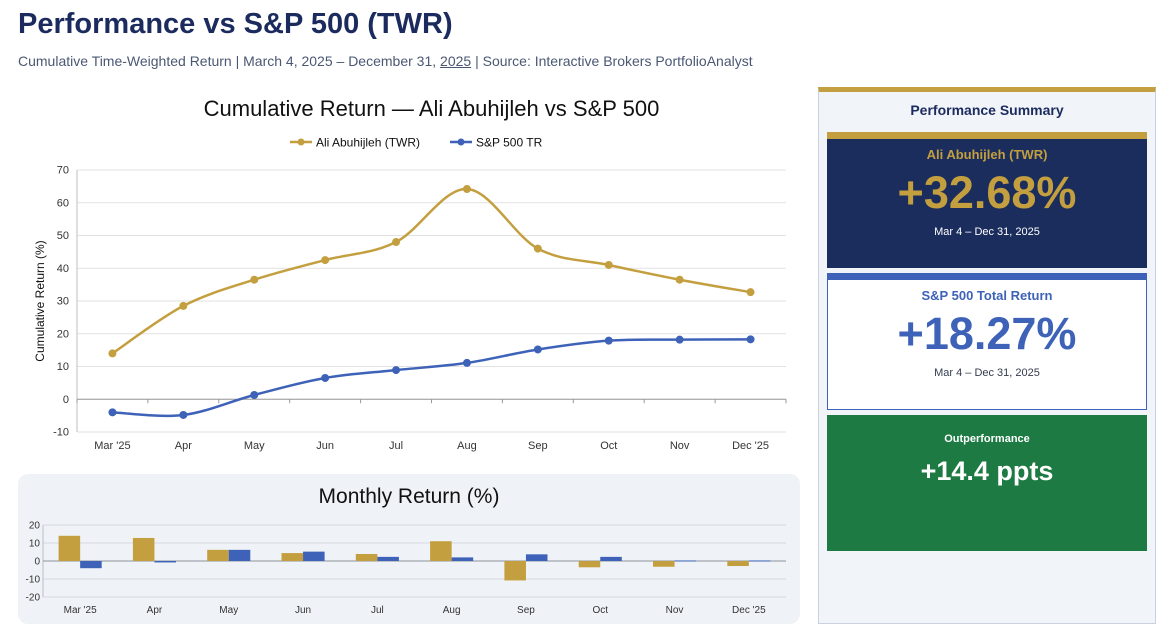 The width and height of the screenshot is (1170, 640). I want to click on bar-y-tick-label: 20, so click(35, 526).